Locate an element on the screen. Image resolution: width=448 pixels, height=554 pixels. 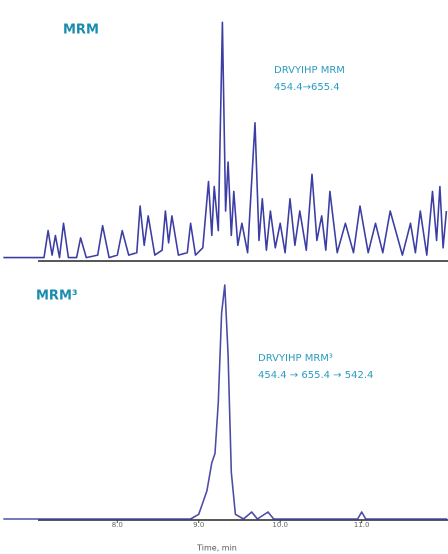
annotation: 454.4 → 655.4 → 542.4 is located at coordinates (315, 375).